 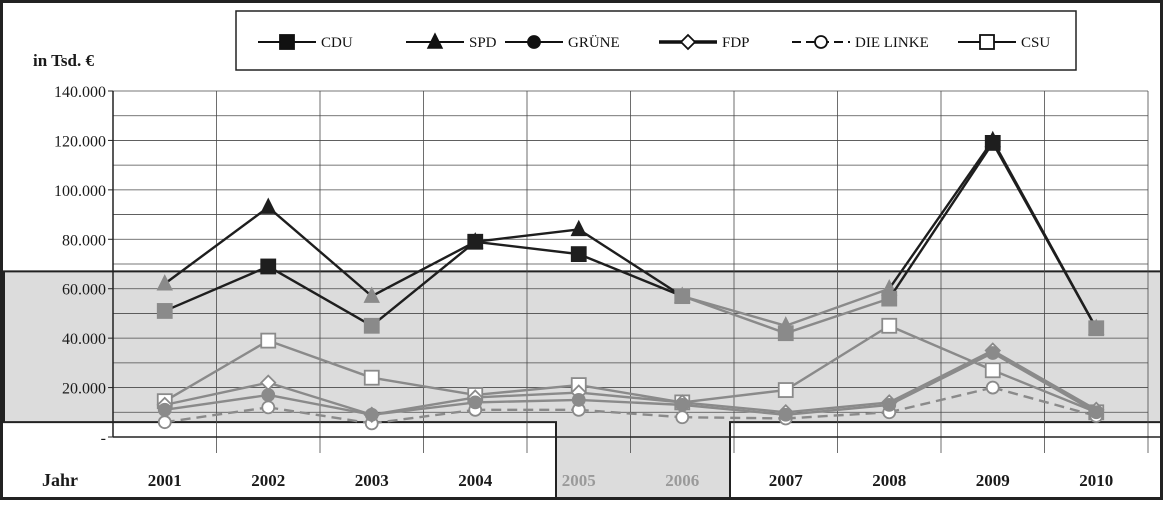 I want to click on x-tick-label: 2007, so click(x=786, y=480).